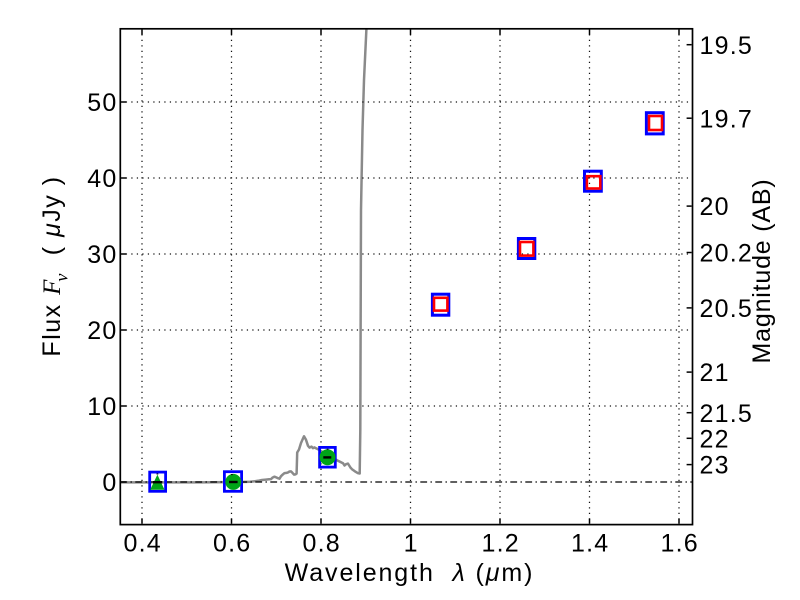 This screenshot has width=800, height=600. What do you see at coordinates (102, 179) in the screenshot?
I see `svg-text: 40` at bounding box center [102, 179].